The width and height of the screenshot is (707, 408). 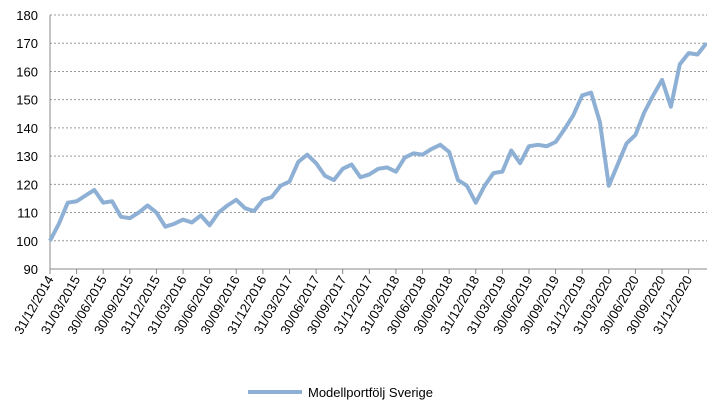 What do you see at coordinates (27, 241) in the screenshot?
I see `y-tick-label: 100` at bounding box center [27, 241].